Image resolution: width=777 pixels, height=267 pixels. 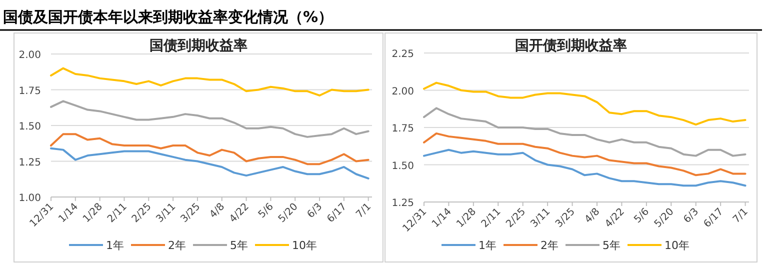 I want to click on y-tick-label: 2.25, so click(x=403, y=54).